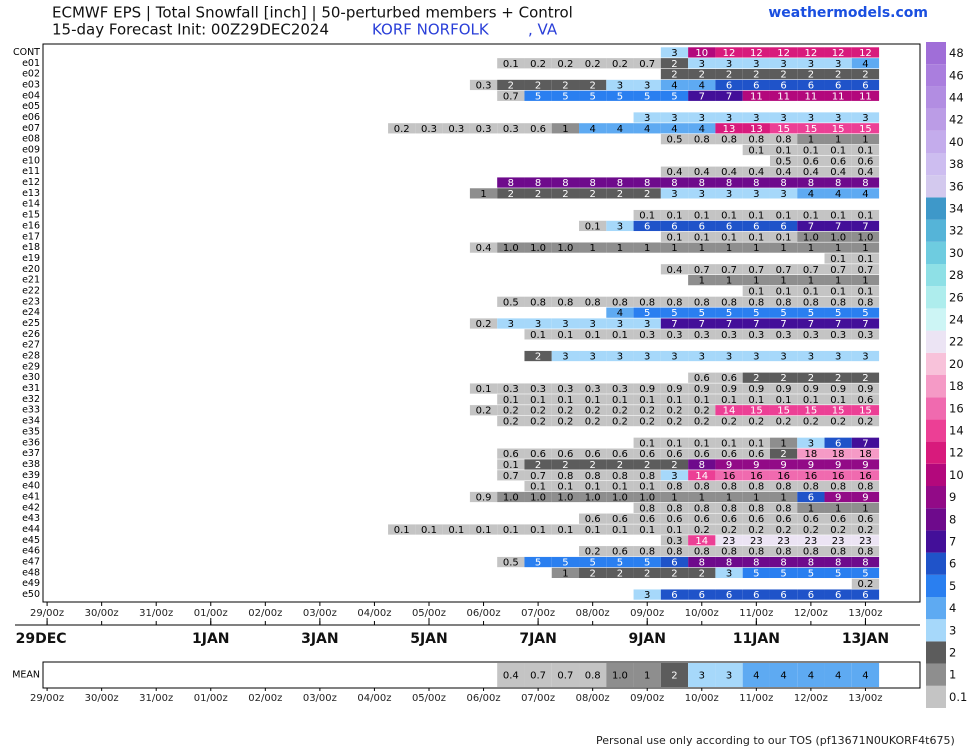  Describe the element at coordinates (952, 497) in the screenshot. I see `colorbar-label: 9` at that location.